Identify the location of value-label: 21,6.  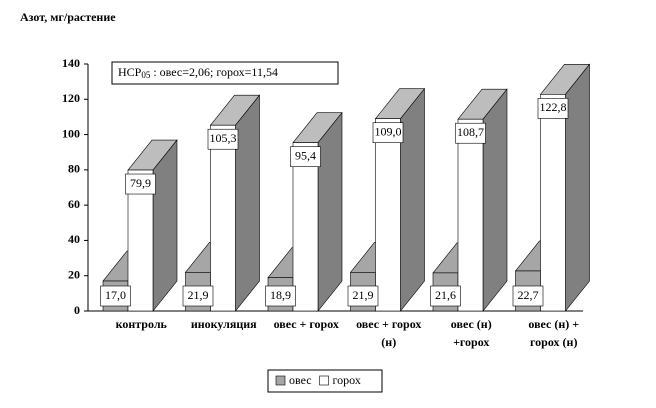
(445, 295).